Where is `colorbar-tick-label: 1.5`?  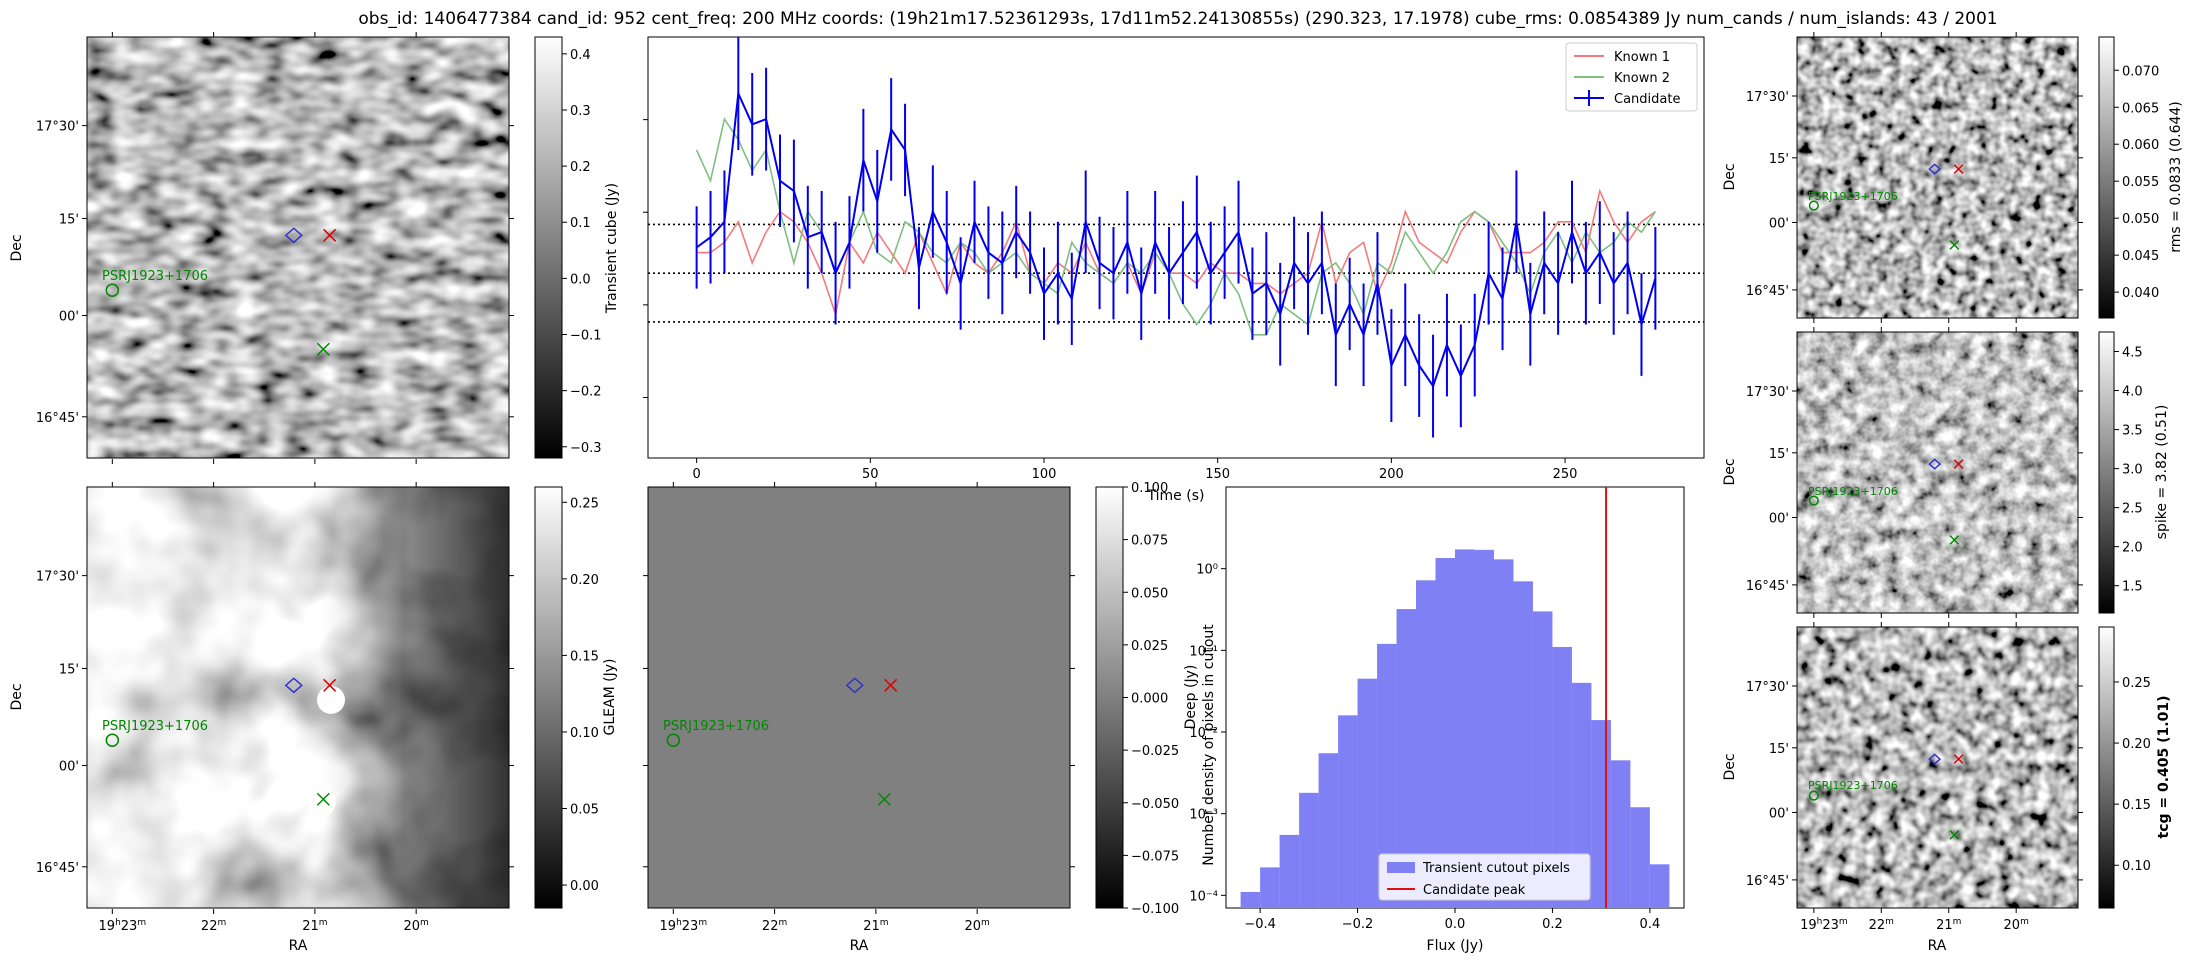 colorbar-tick-label: 1.5 is located at coordinates (2132, 587).